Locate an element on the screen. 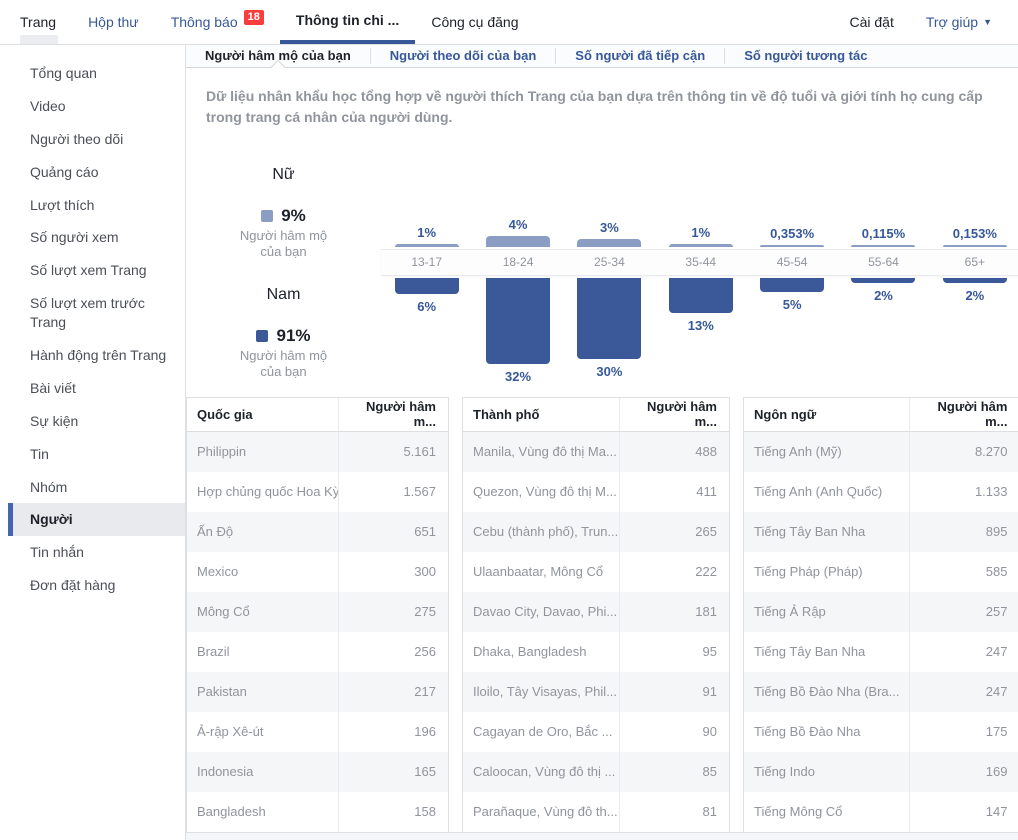 The image size is (1018, 840). sidebar-item-nhom: Nhóm is located at coordinates (49, 486).